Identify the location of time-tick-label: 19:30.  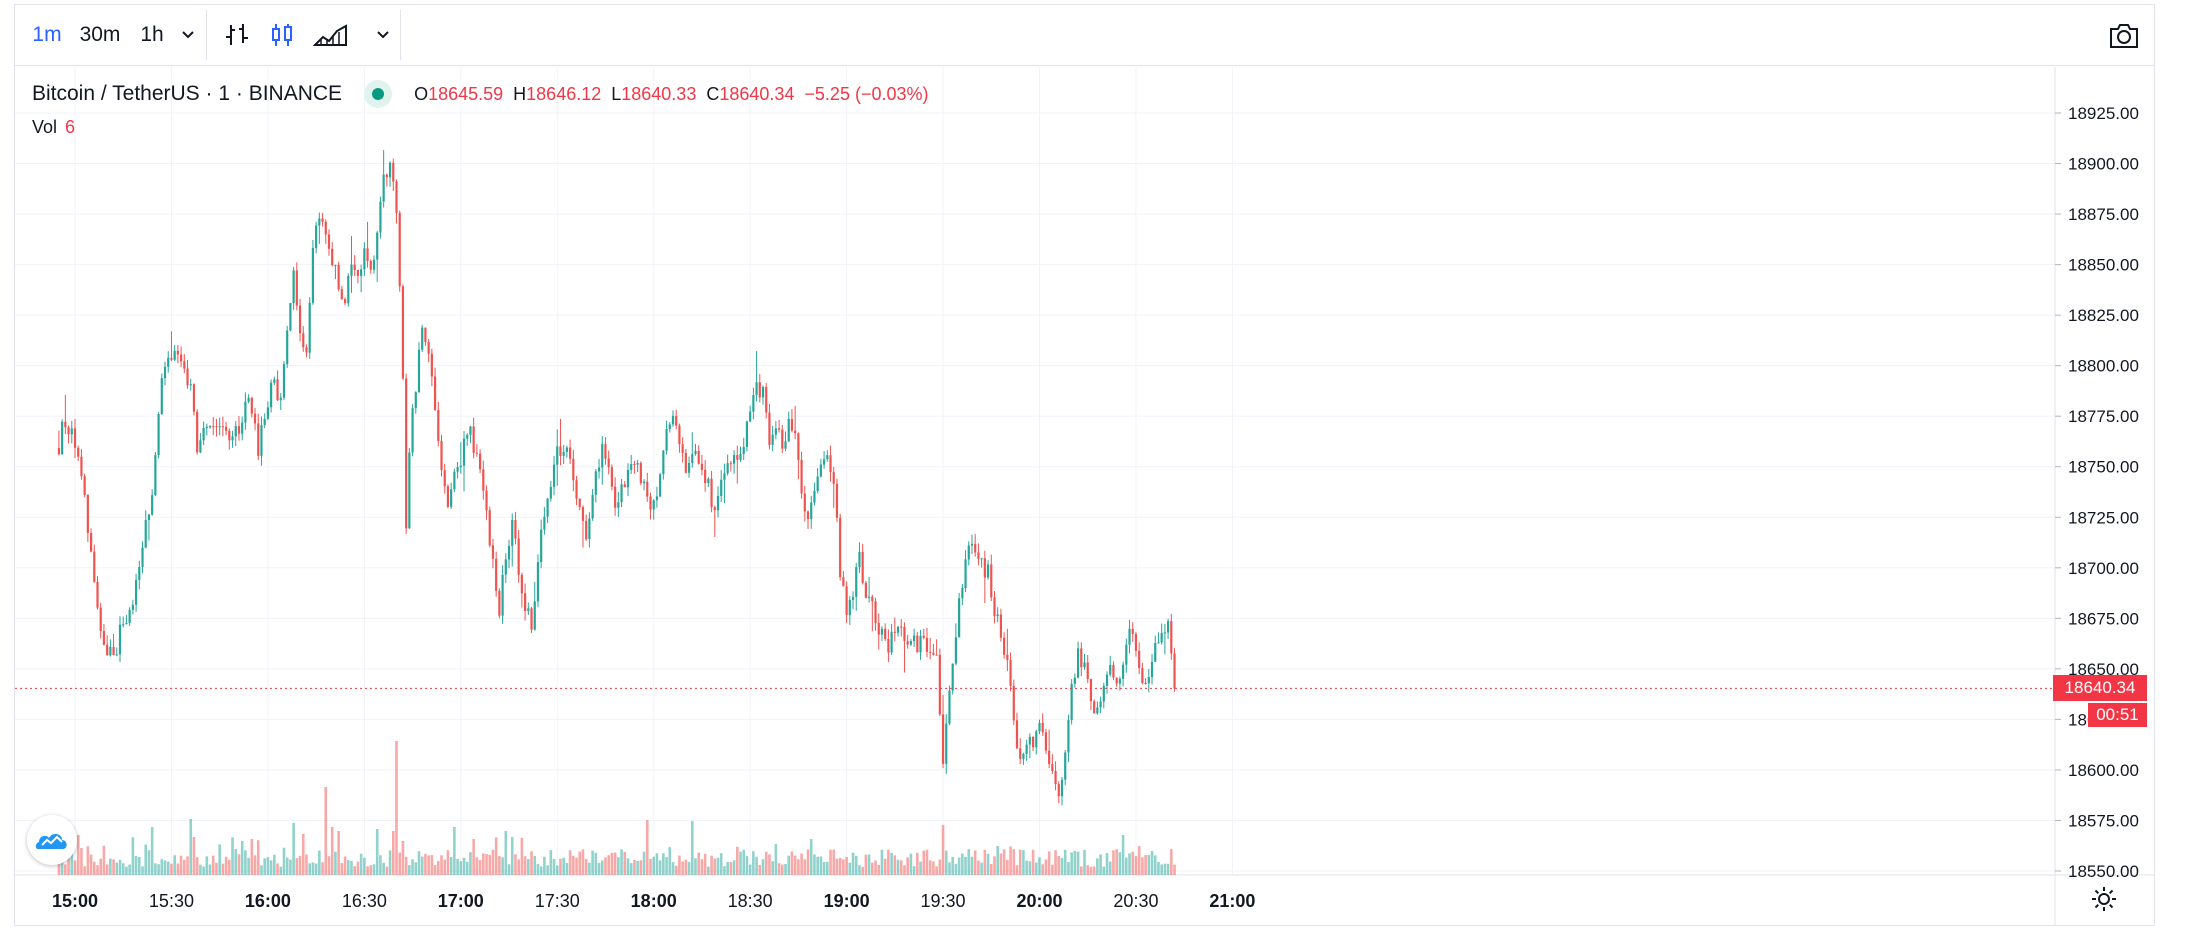
(943, 901).